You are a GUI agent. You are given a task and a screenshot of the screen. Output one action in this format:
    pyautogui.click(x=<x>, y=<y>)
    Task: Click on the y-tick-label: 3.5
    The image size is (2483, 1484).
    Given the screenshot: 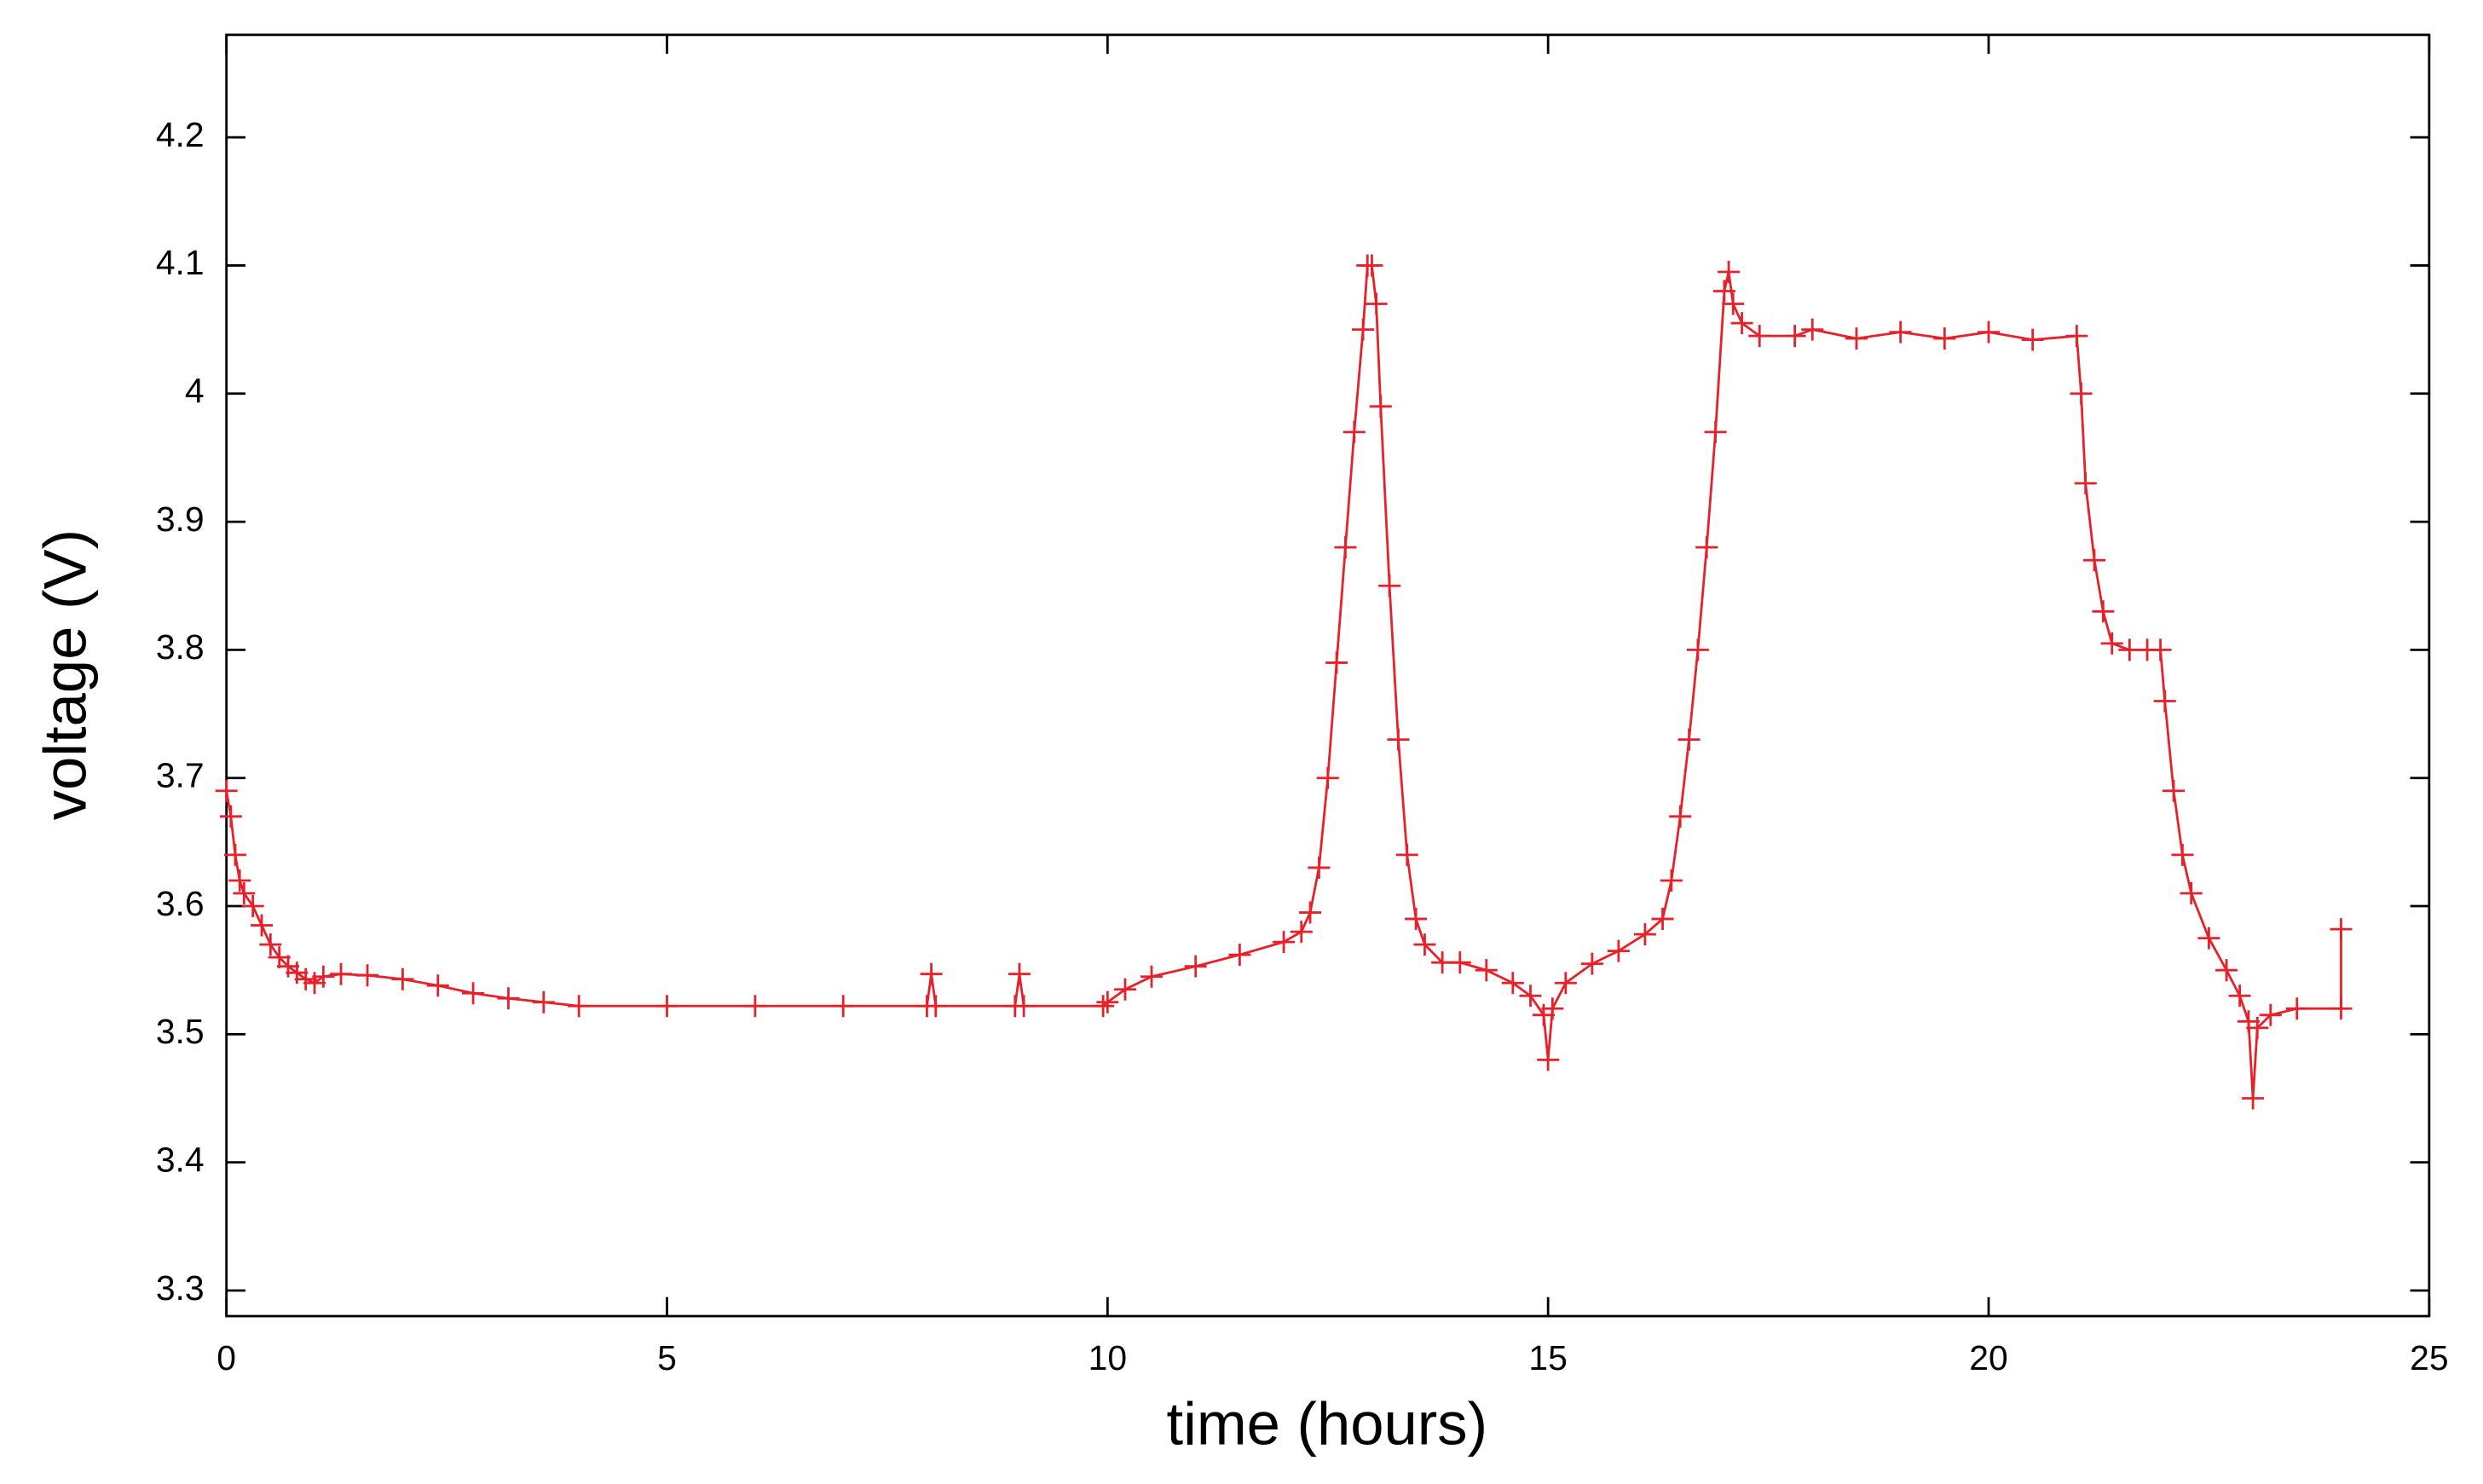 What is the action you would take?
    pyautogui.click(x=180, y=1031)
    